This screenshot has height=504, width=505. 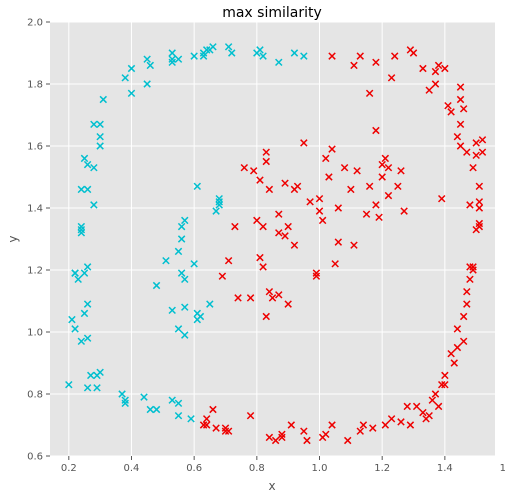 What do you see at coordinates (320, 468) in the screenshot?
I see `x-tick-label: 1.0` at bounding box center [320, 468].